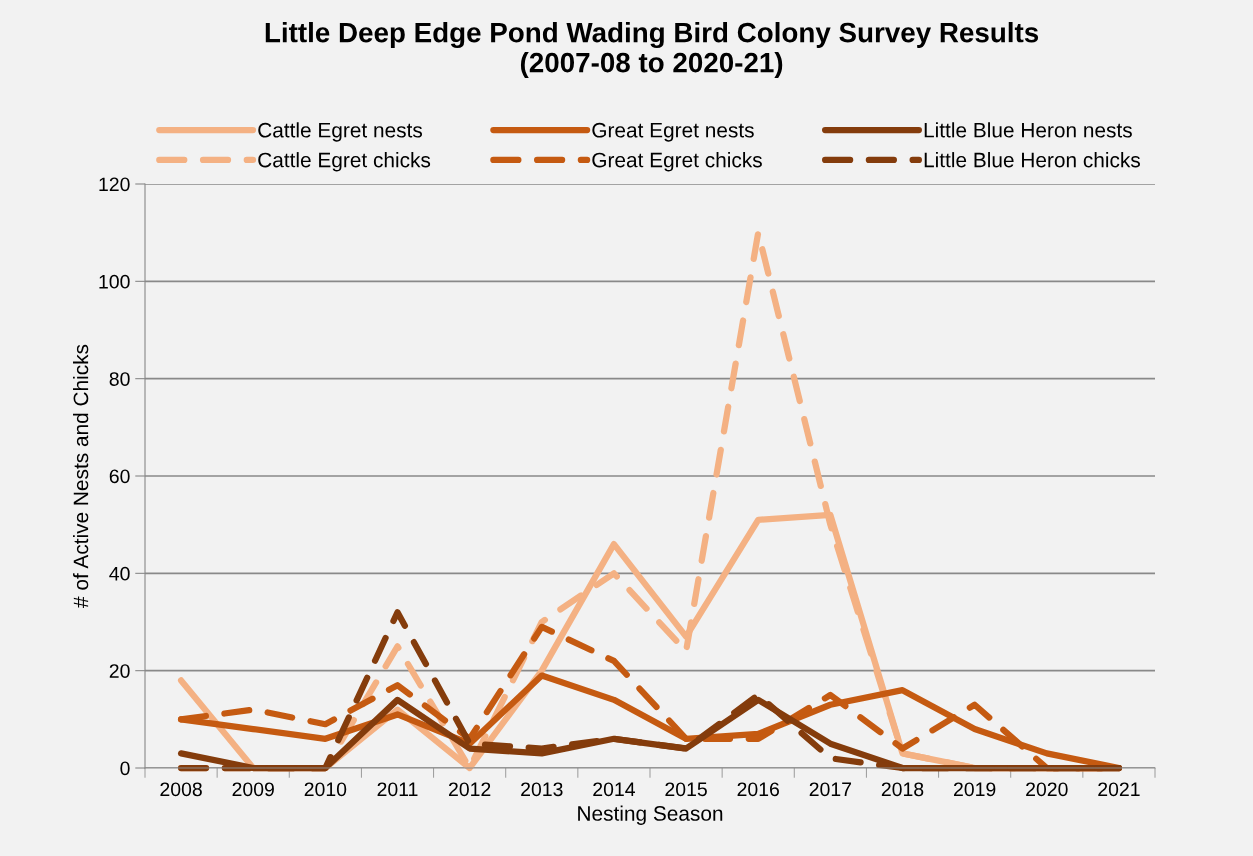 This screenshot has width=1253, height=856. I want to click on x-tick-label: 2011, so click(397, 789).